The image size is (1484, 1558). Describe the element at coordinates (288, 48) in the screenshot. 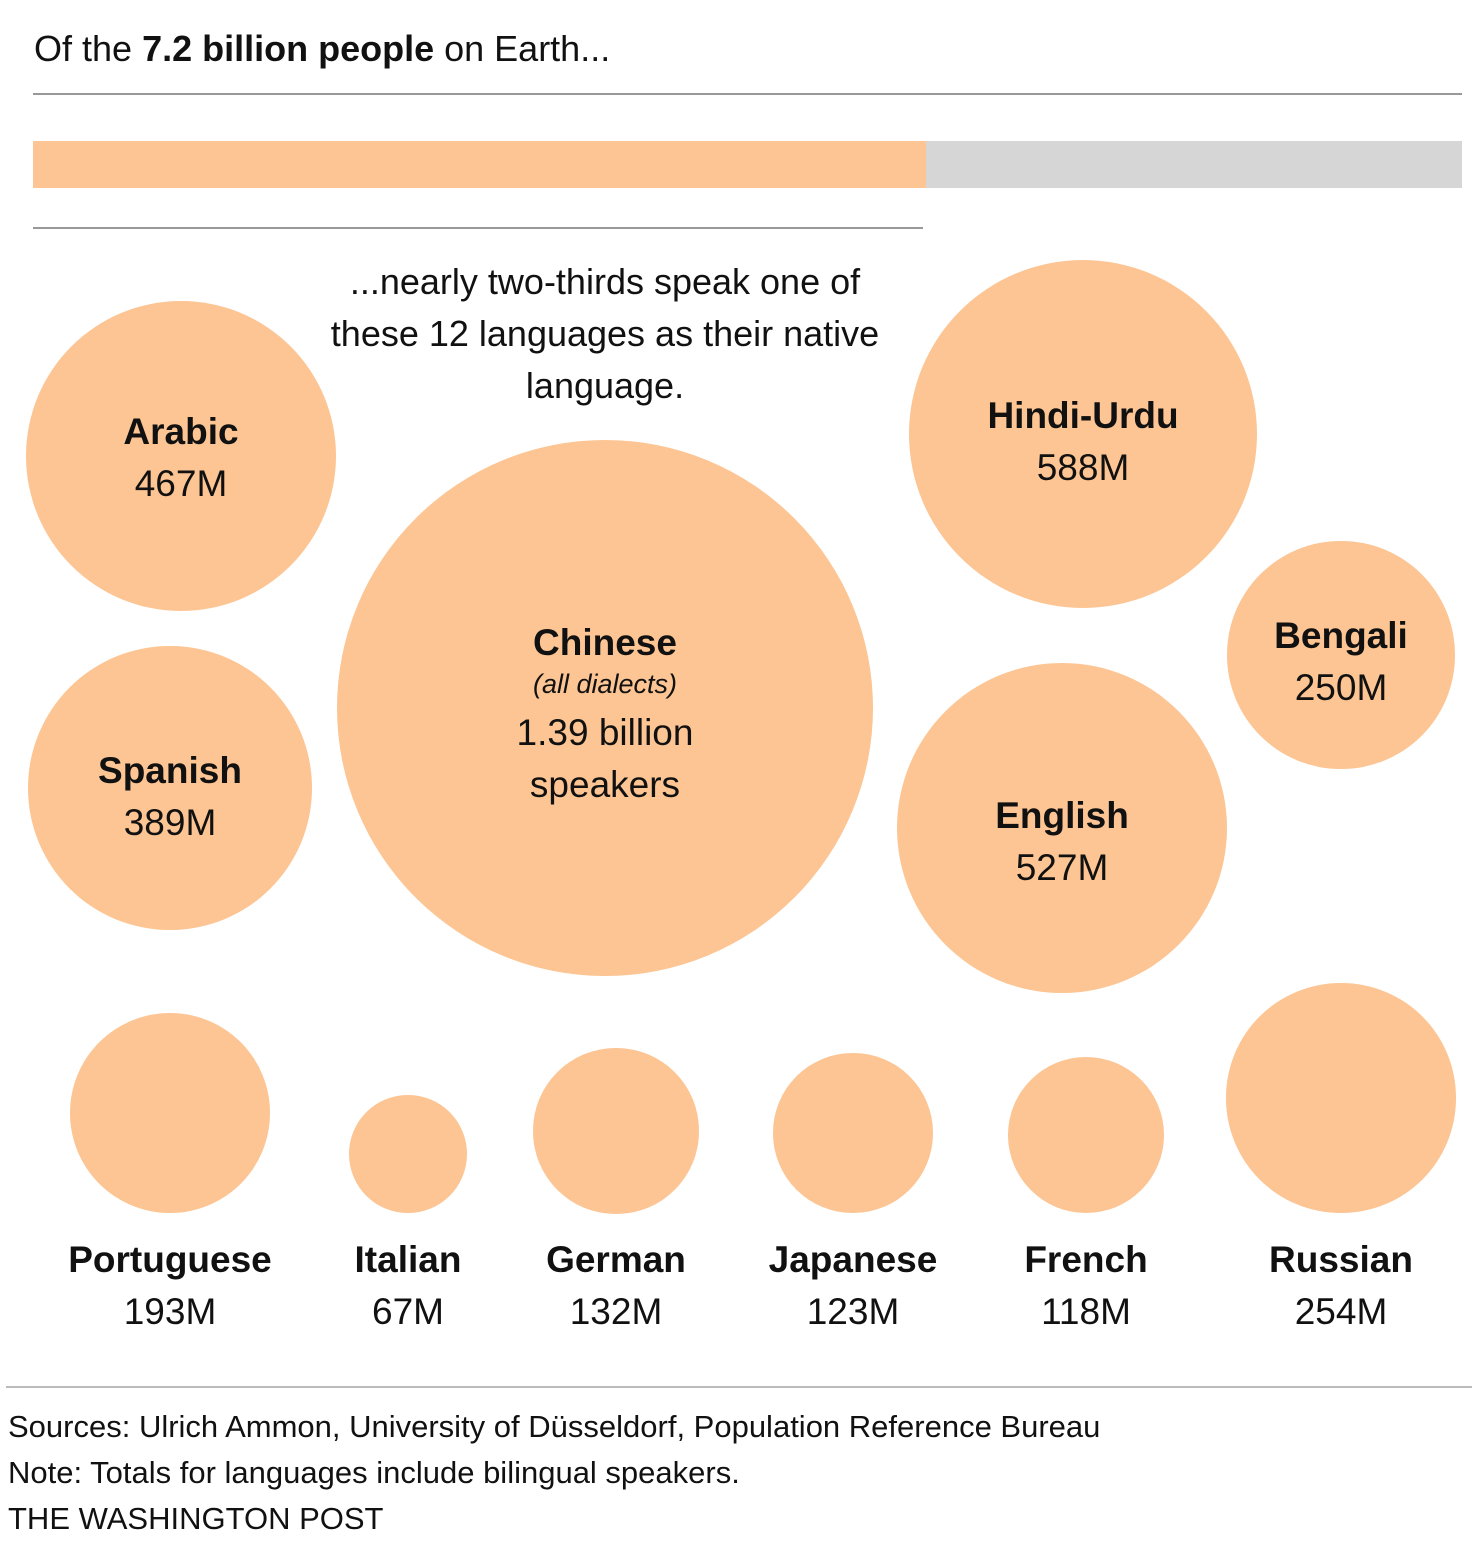

I see `title-bold: 7.2 billion people` at that location.